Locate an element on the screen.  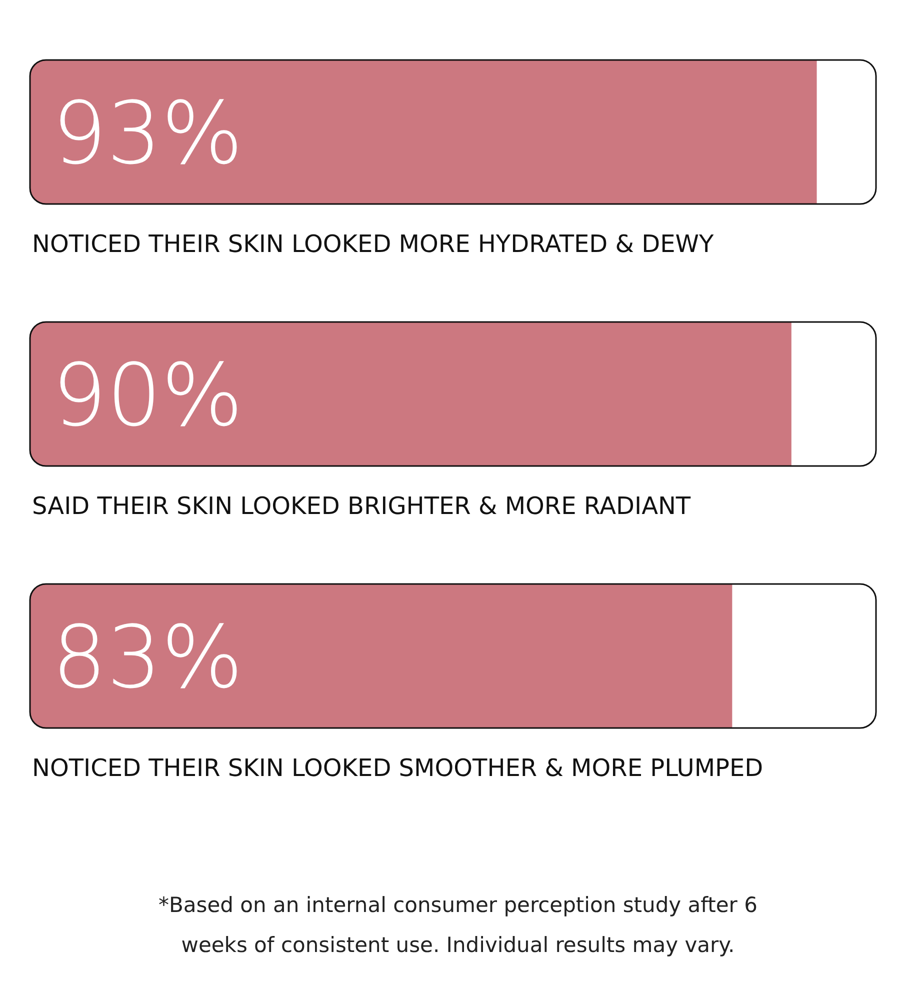
y-tick-label: NOTICED THEIR SKIN LOOKED SMOOTHER & MORE PLUMPED is located at coordinates (398, 768).